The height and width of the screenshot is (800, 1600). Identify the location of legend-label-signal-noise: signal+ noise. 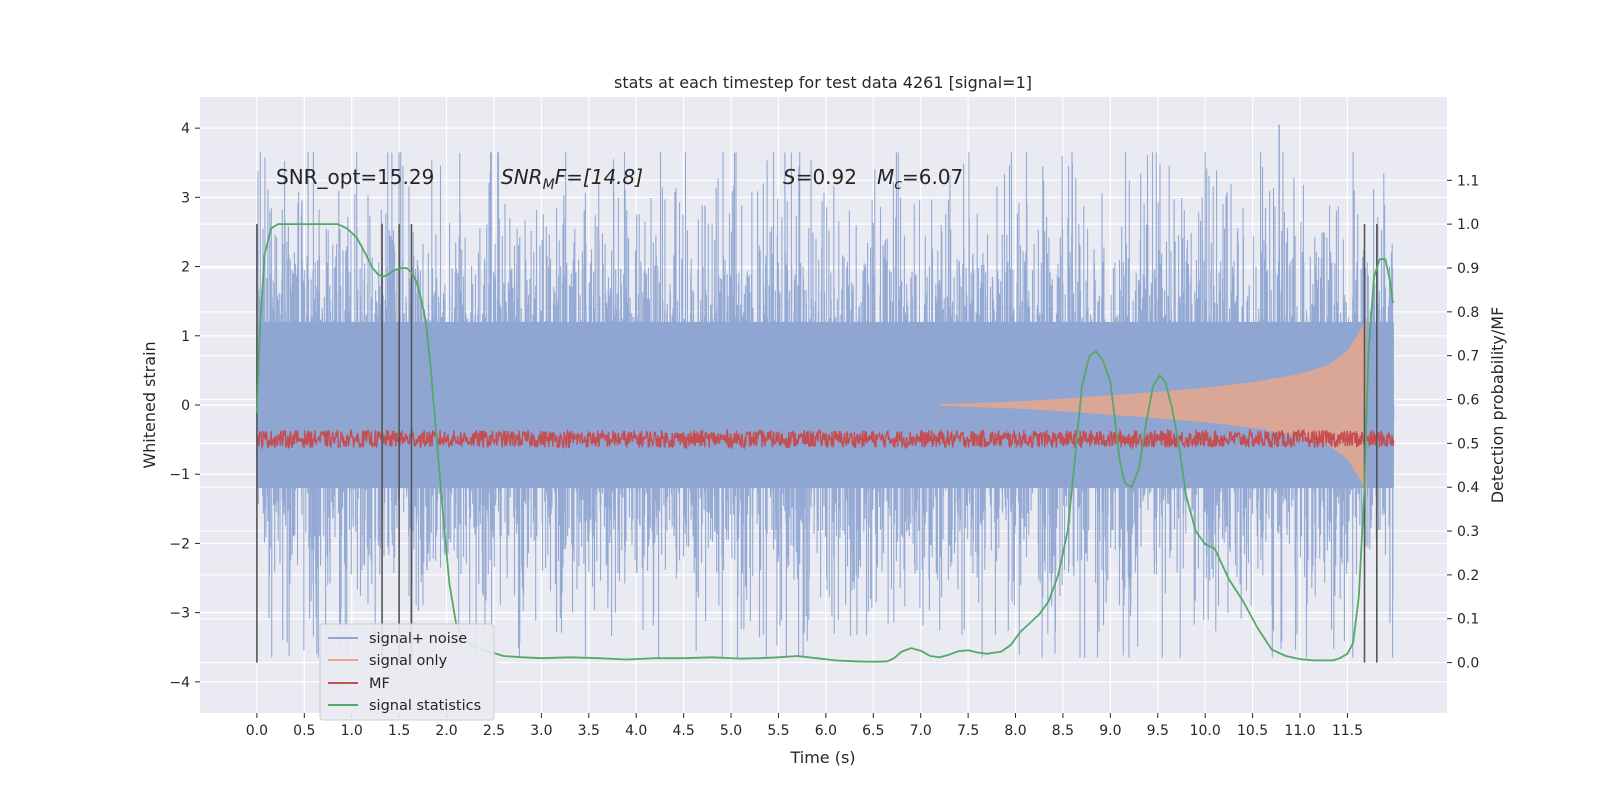
(418, 639).